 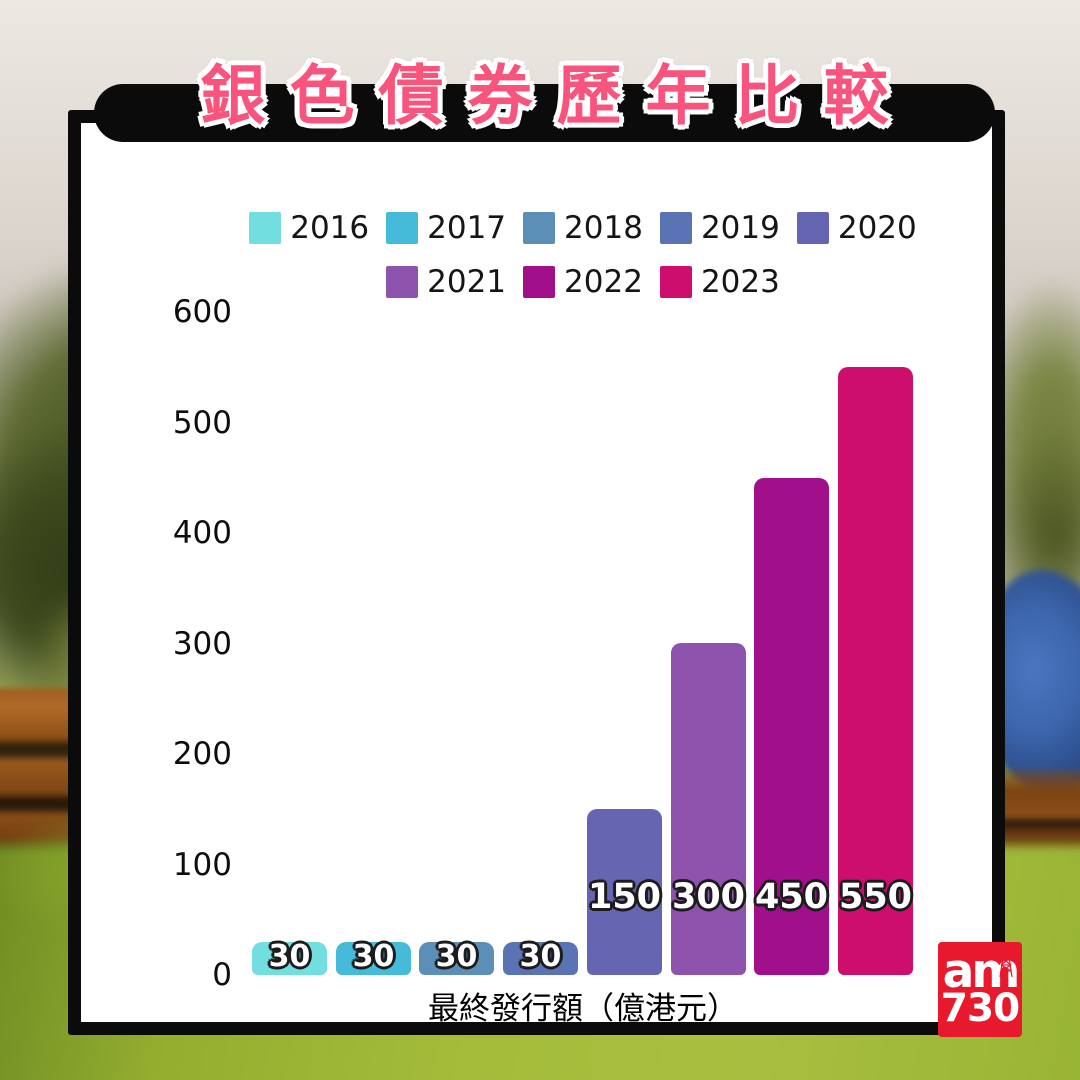 I want to click on legend-row-1: 2016 2017 2018 2019 2020, so click(x=583, y=227).